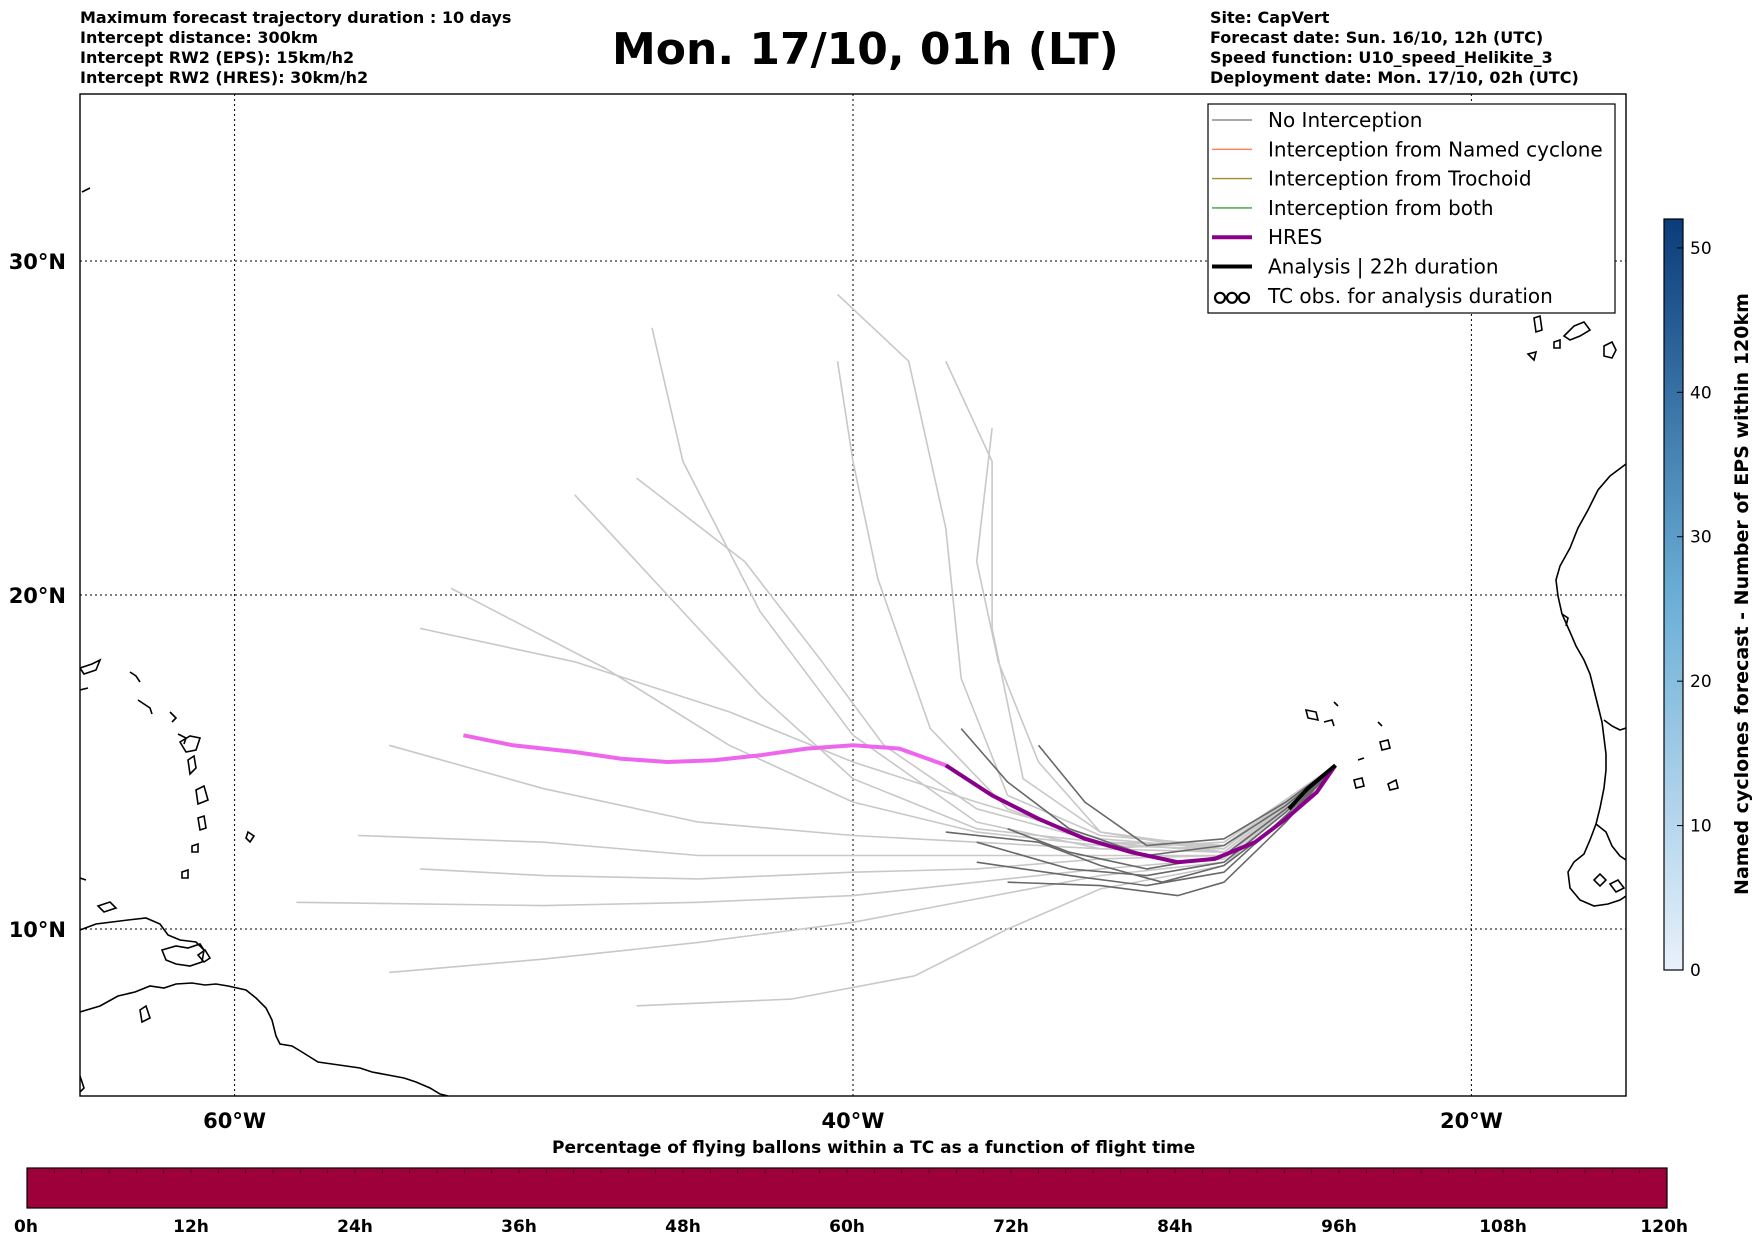  I want to click on coast-venezuela-north, so click(142, 934).